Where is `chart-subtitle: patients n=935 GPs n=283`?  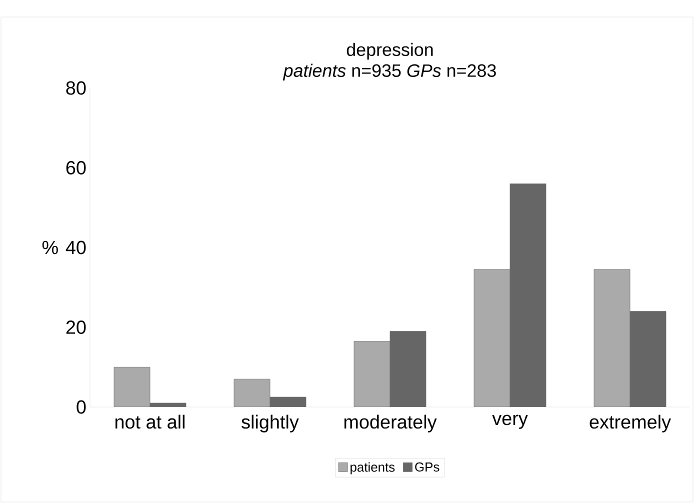
chart-subtitle: patients n=935 GPs n=283 is located at coordinates (389, 72).